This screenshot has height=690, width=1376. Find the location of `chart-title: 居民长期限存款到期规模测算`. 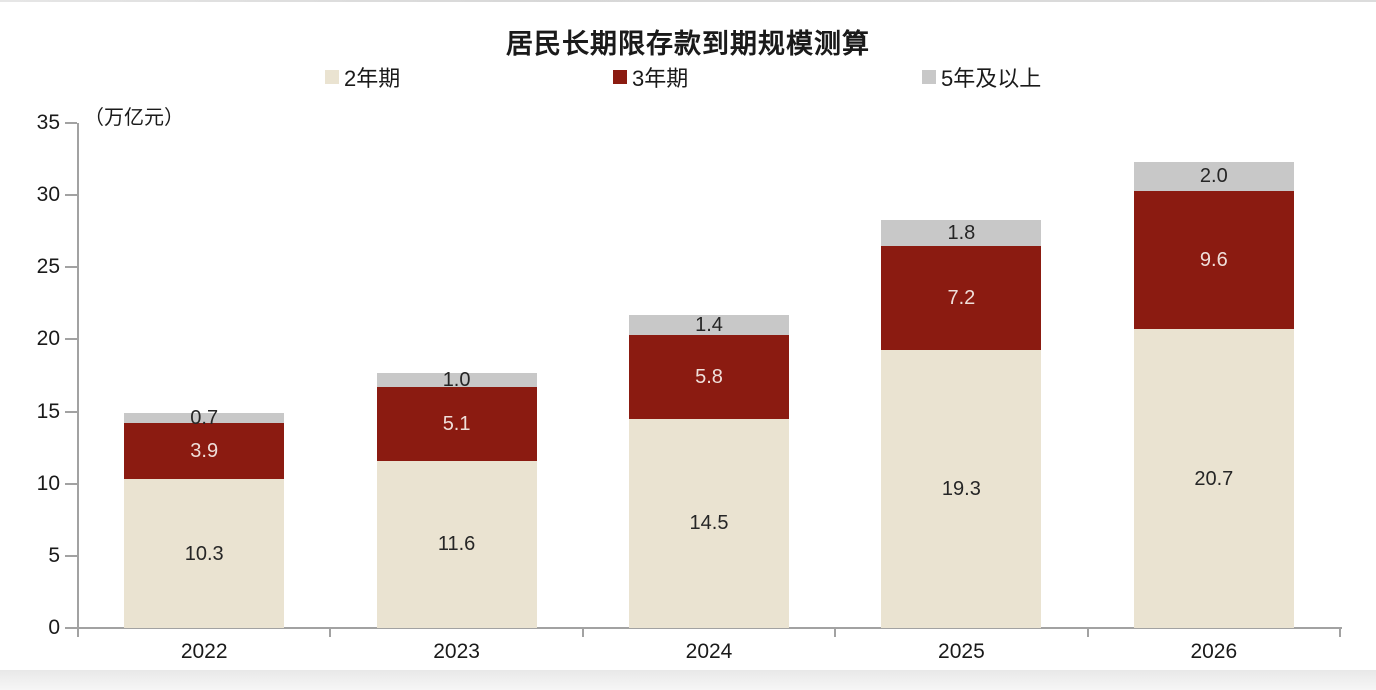

chart-title: 居民长期限存款到期规模测算 is located at coordinates (688, 44).